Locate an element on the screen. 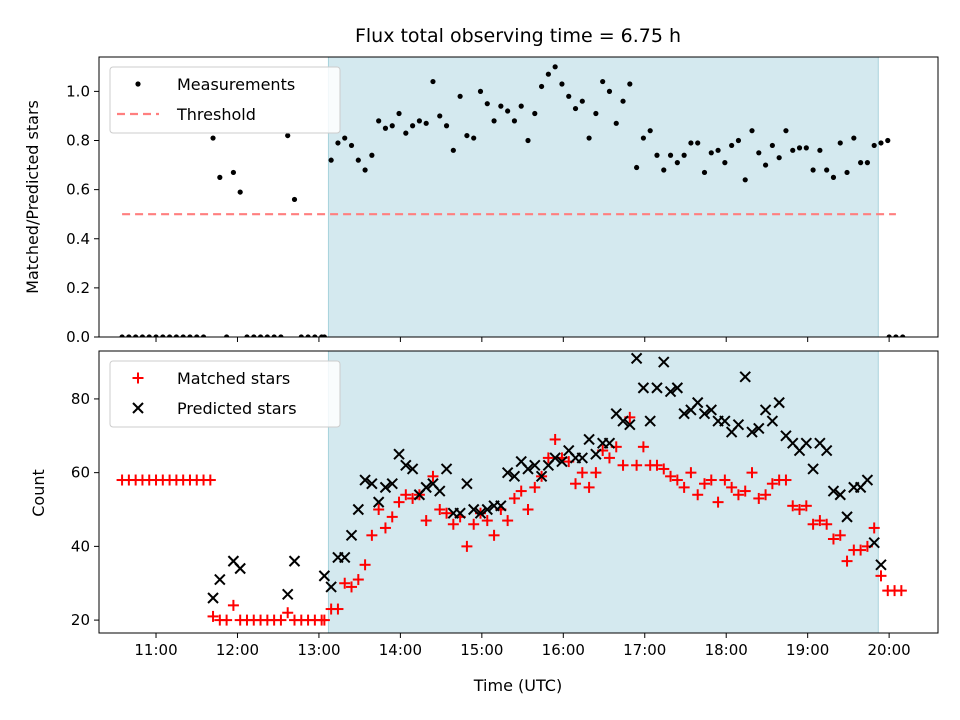 This screenshot has width=960, height=720. x-tick-label: 15:00 is located at coordinates (481, 650).